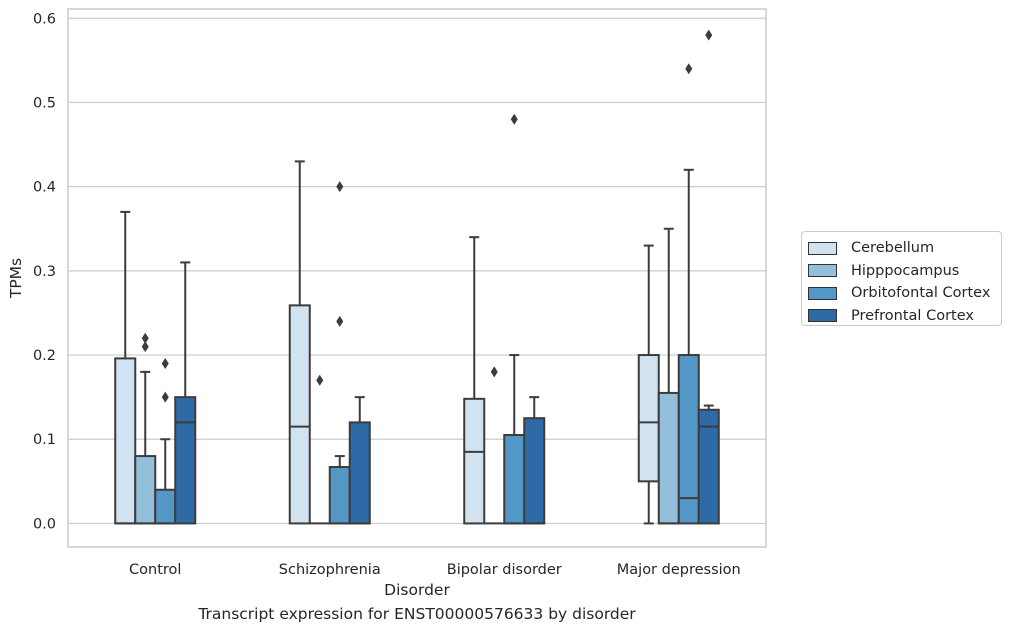  I want to click on y-tick-label: 0.5, so click(44, 103).